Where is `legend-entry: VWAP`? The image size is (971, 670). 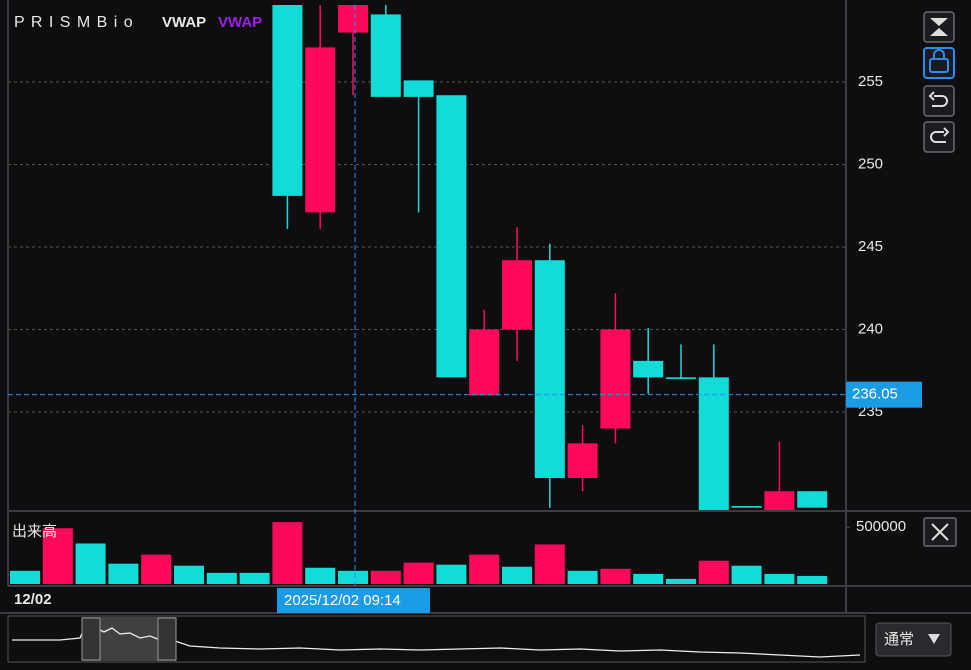 legend-entry: VWAP is located at coordinates (240, 22).